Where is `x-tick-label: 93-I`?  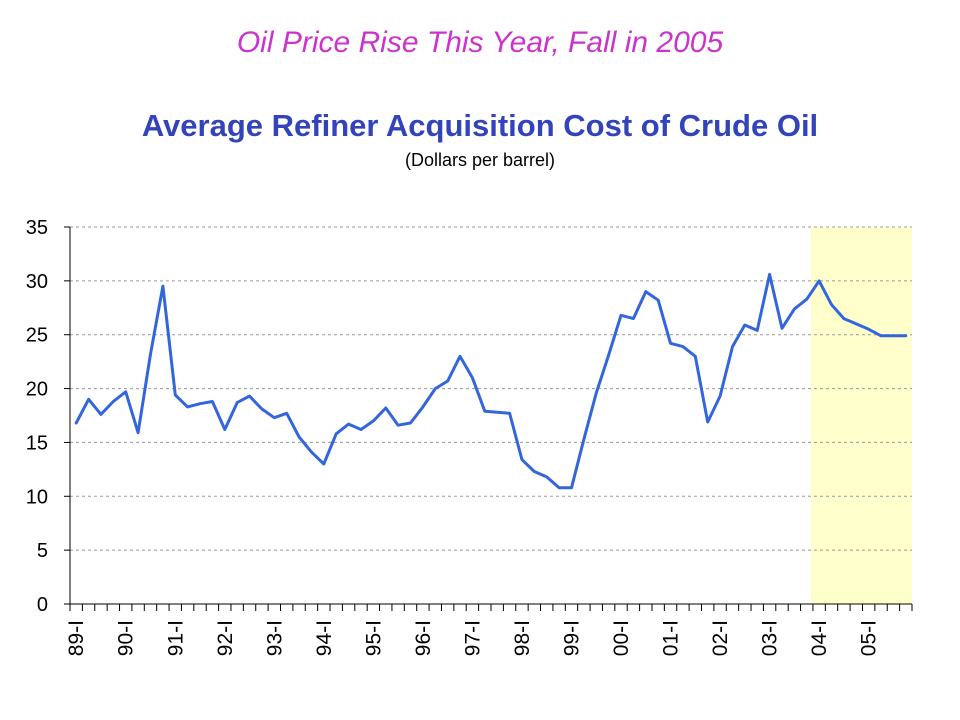
x-tick-label: 93-I is located at coordinates (274, 638).